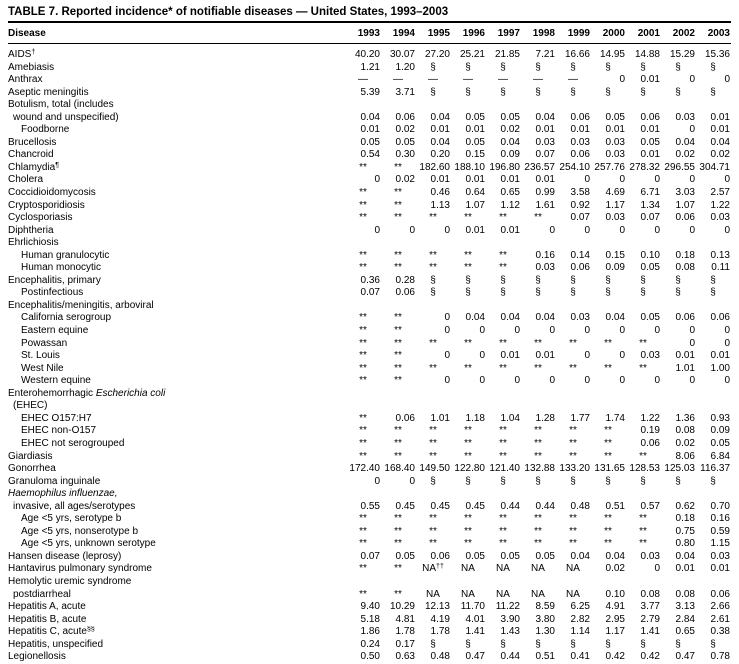 This screenshot has width=739, height=664. Describe the element at coordinates (609, 469) in the screenshot. I see `value-cell: 131.65` at that location.